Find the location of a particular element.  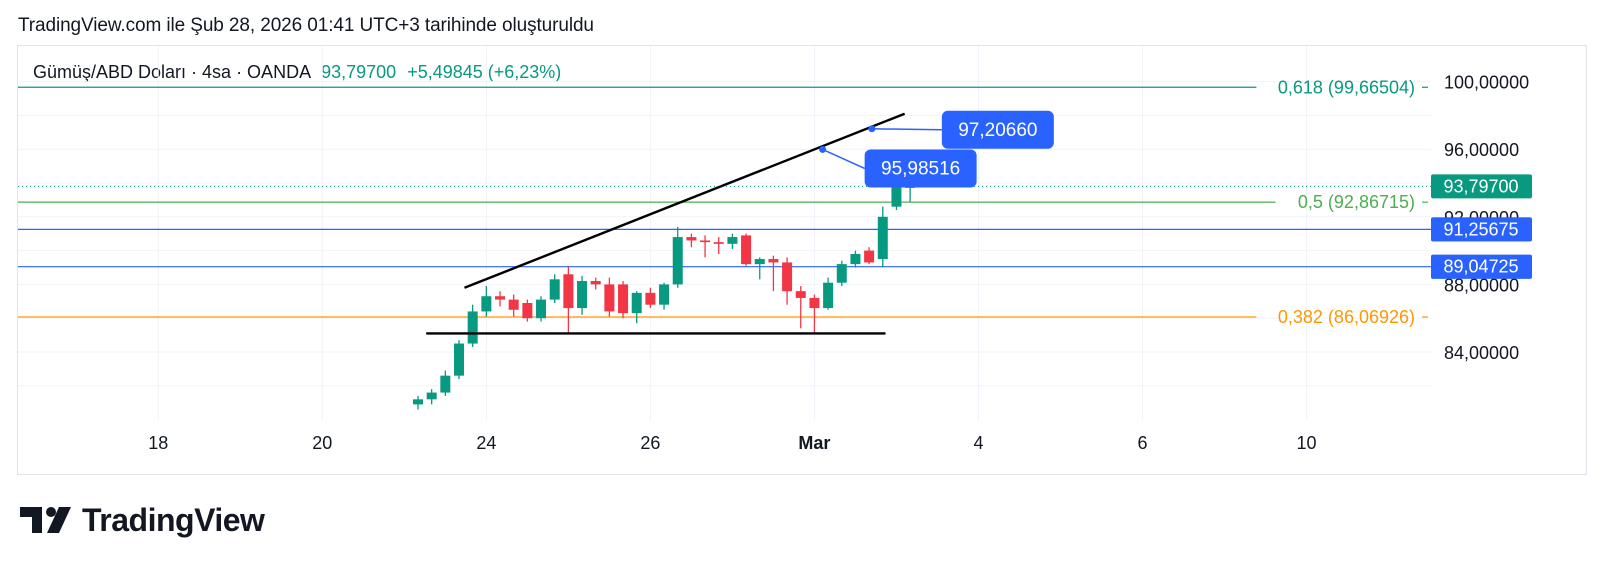

symbol-name: Gümüş/ABD Doları · 4sa · OANDA is located at coordinates (172, 72).